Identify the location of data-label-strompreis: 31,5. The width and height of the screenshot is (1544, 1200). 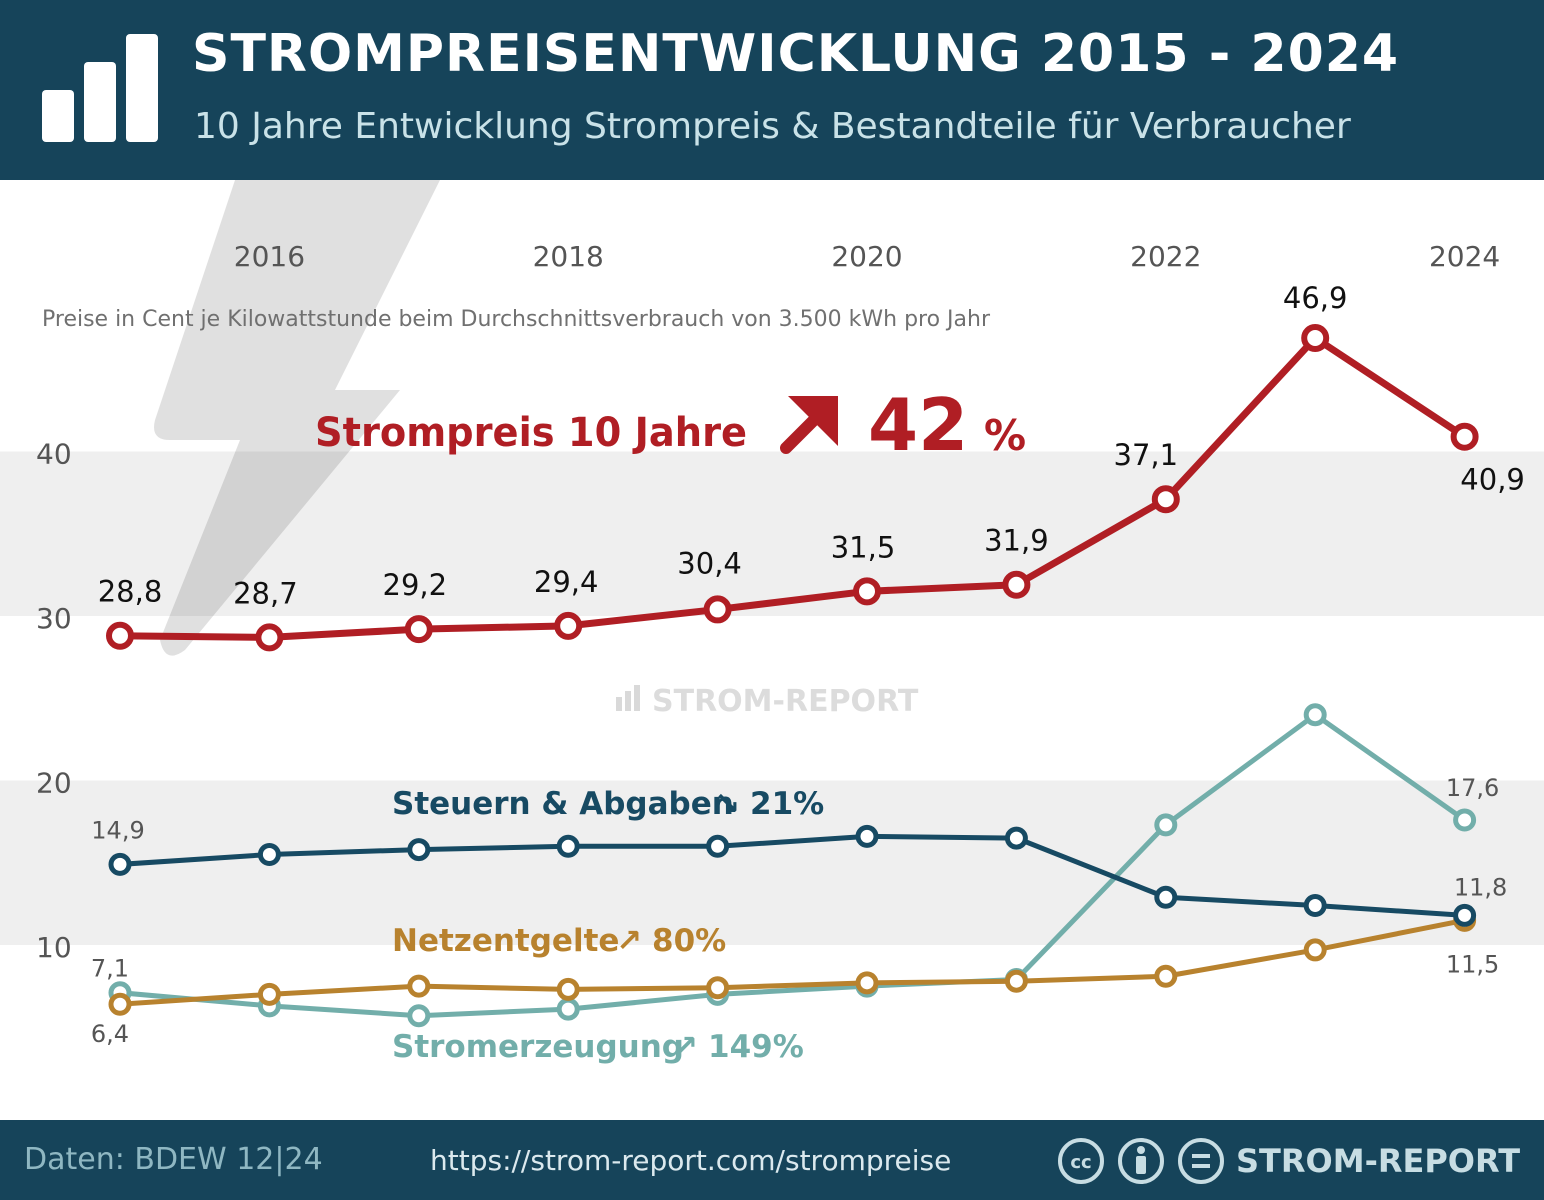
(863, 547).